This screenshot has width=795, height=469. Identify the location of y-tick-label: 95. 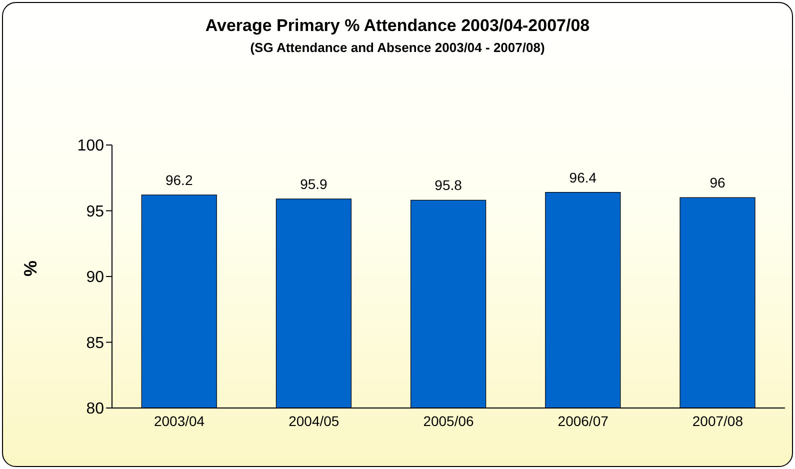
(95, 211).